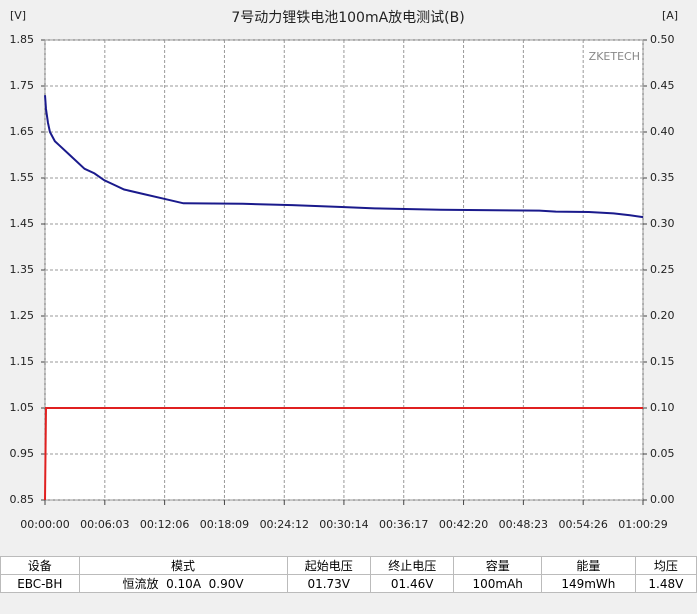 Image resolution: width=697 pixels, height=614 pixels. What do you see at coordinates (670, 15) in the screenshot?
I see `y2-axis-label: [A]` at bounding box center [670, 15].